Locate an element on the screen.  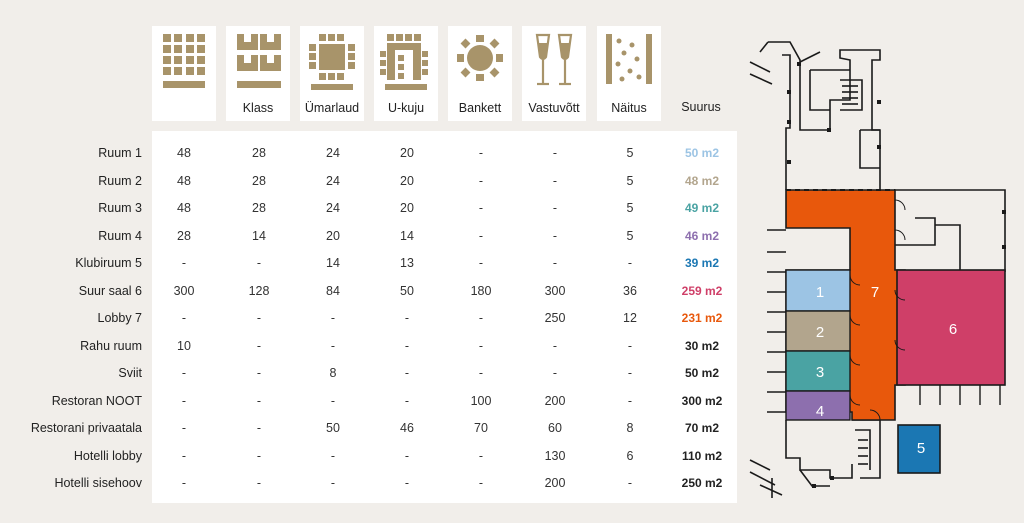
room-7-number: 7 is located at coordinates (875, 292).